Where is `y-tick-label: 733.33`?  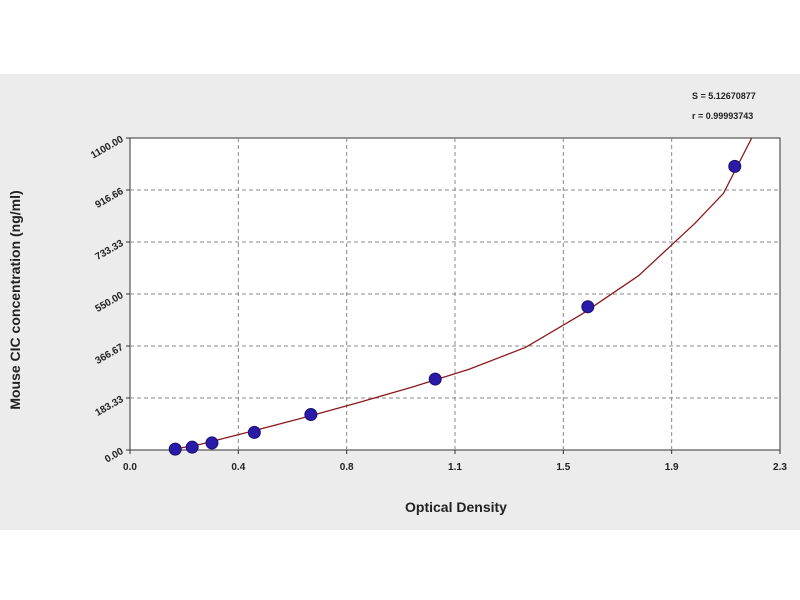
y-tick-label: 733.33 is located at coordinates (110, 250).